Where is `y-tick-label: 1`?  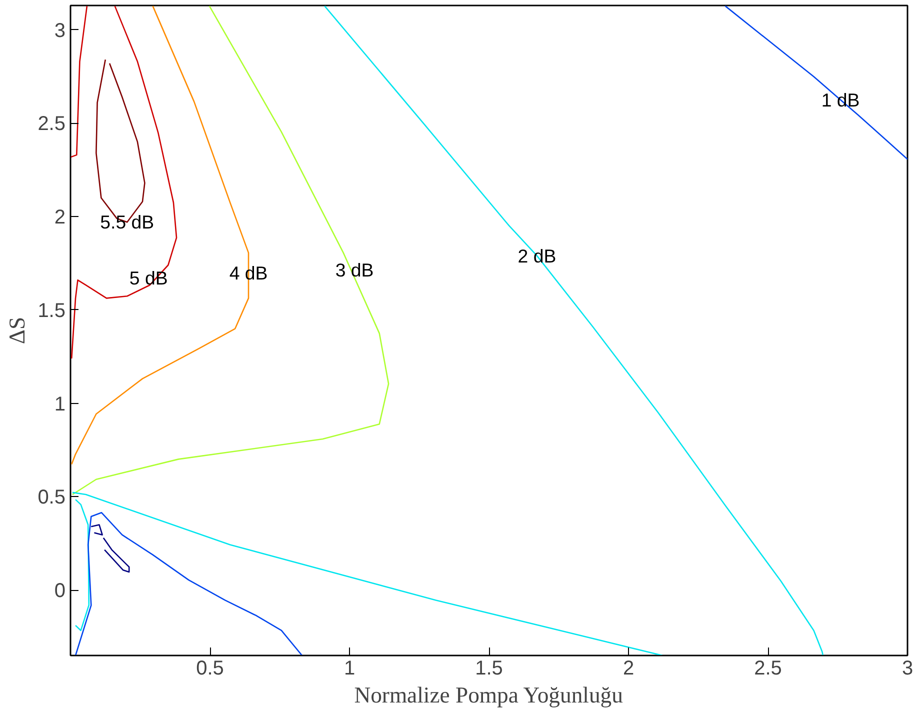 y-tick-label: 1 is located at coordinates (60, 404).